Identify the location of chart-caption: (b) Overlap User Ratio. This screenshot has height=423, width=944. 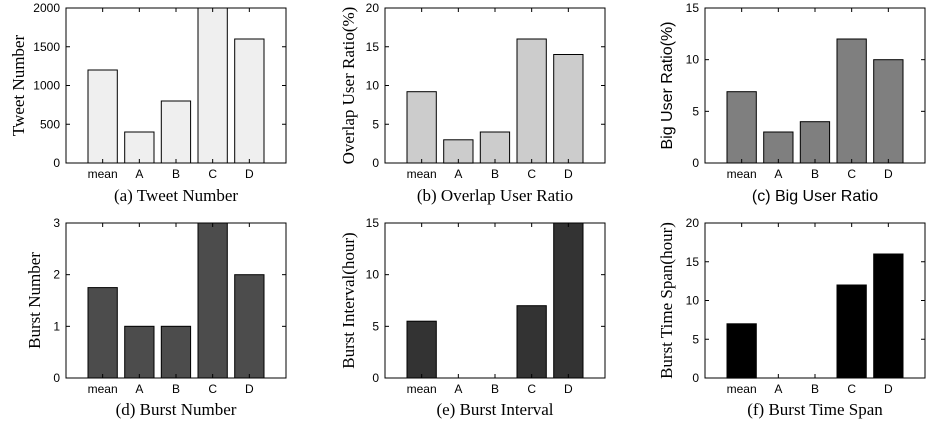
(495, 195).